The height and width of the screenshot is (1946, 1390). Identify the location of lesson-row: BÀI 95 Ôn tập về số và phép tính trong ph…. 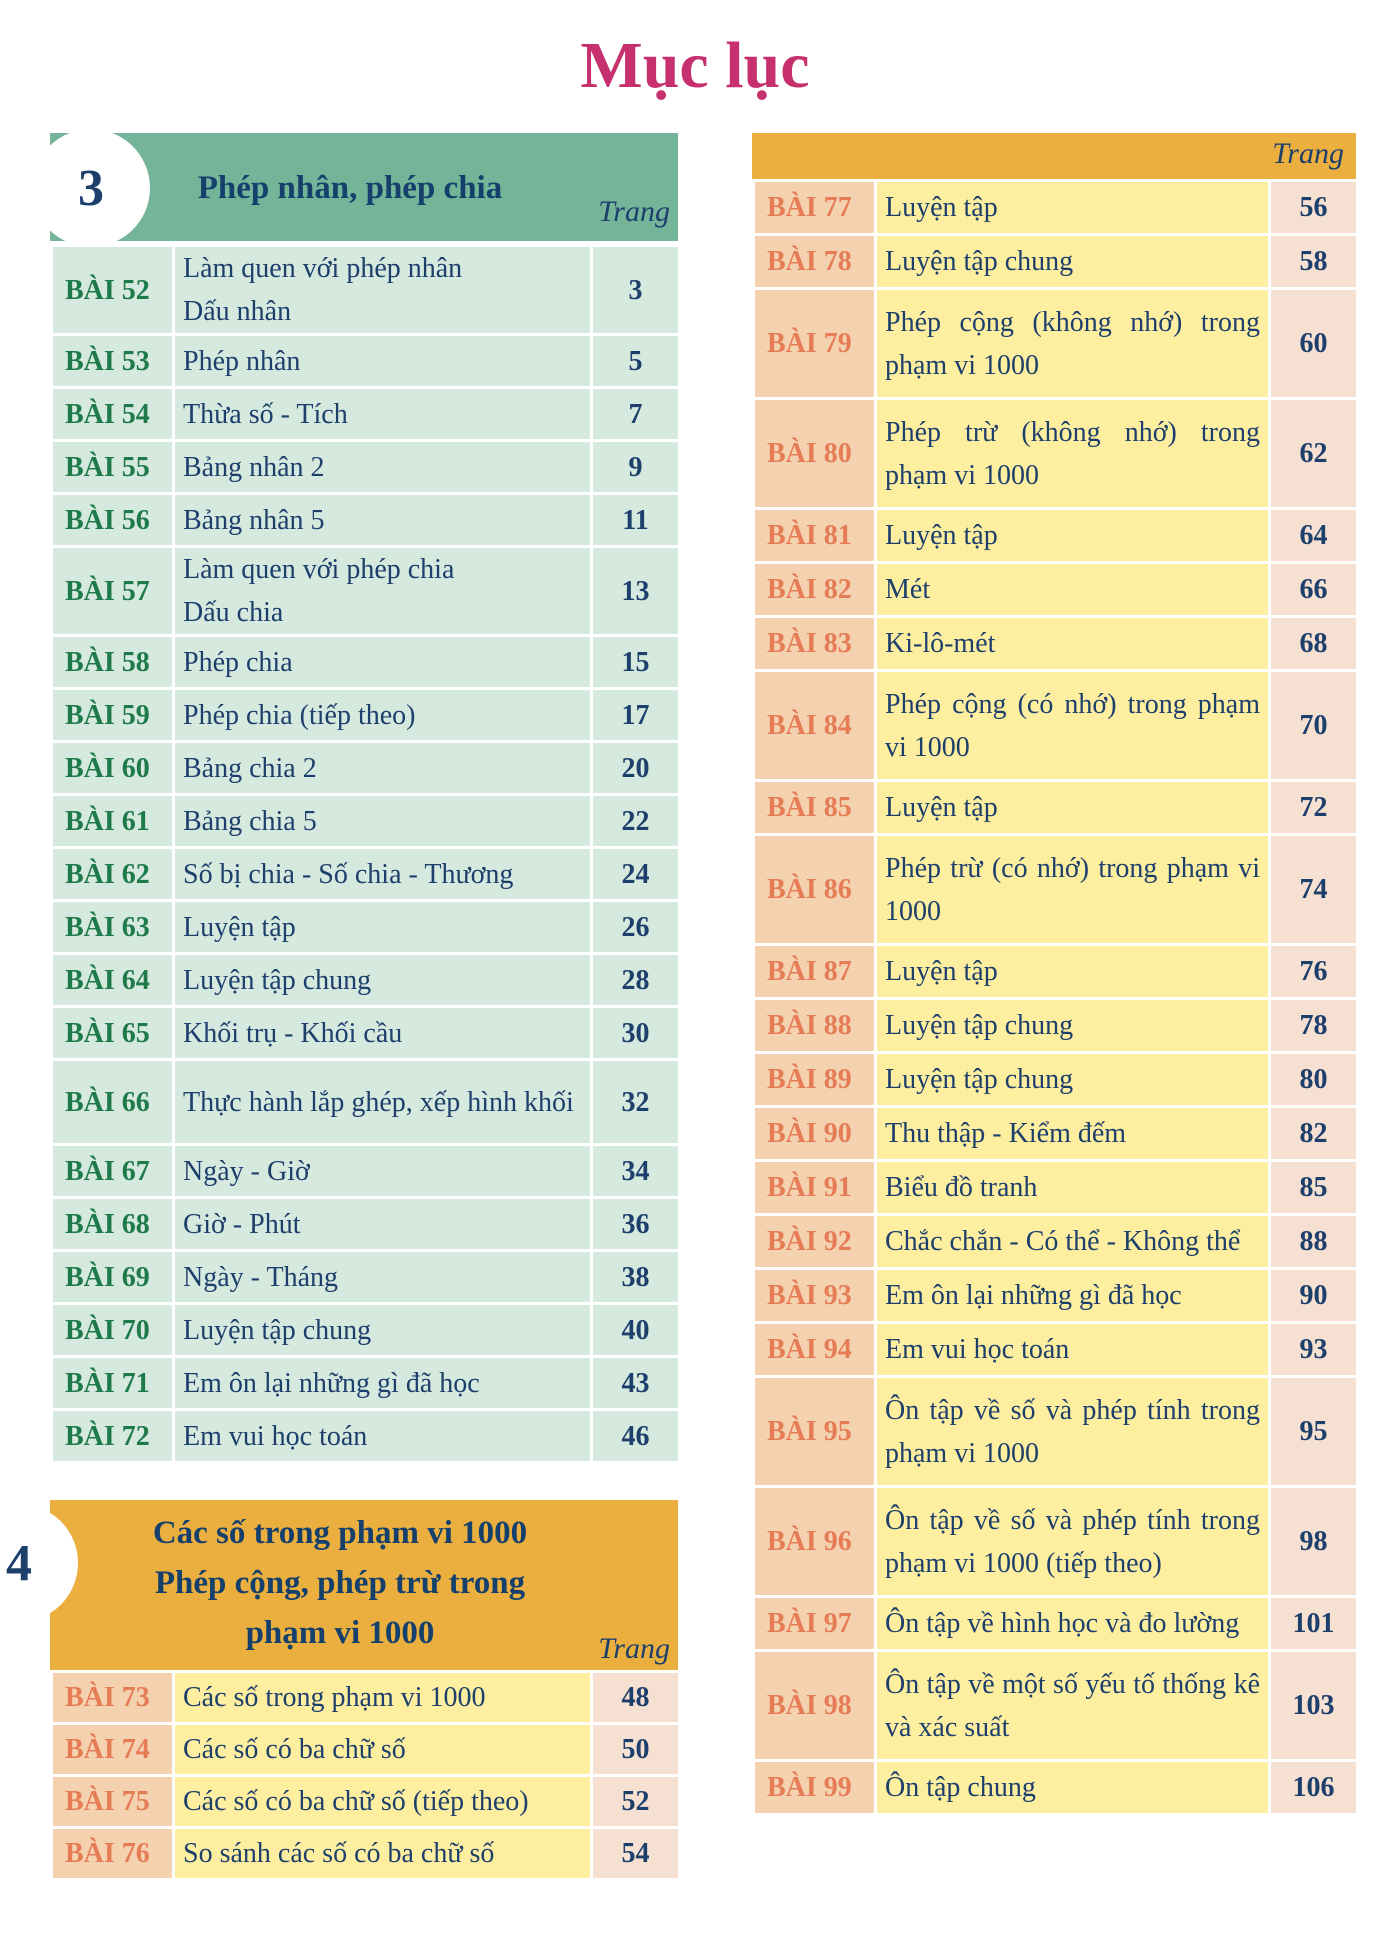
(1055, 1431).